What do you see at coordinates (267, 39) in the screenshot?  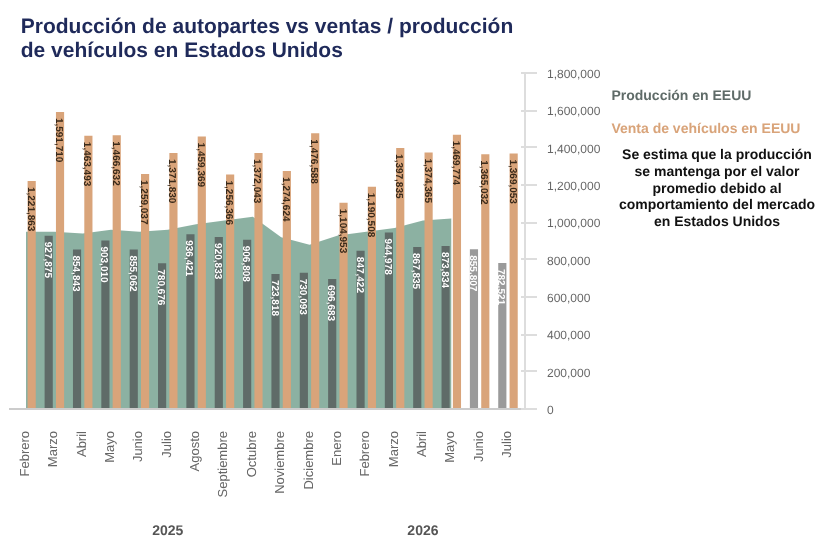 I see `chart-title: Producción de autopartes vs ventas / producción de vehículos en Estados Unidos` at bounding box center [267, 39].